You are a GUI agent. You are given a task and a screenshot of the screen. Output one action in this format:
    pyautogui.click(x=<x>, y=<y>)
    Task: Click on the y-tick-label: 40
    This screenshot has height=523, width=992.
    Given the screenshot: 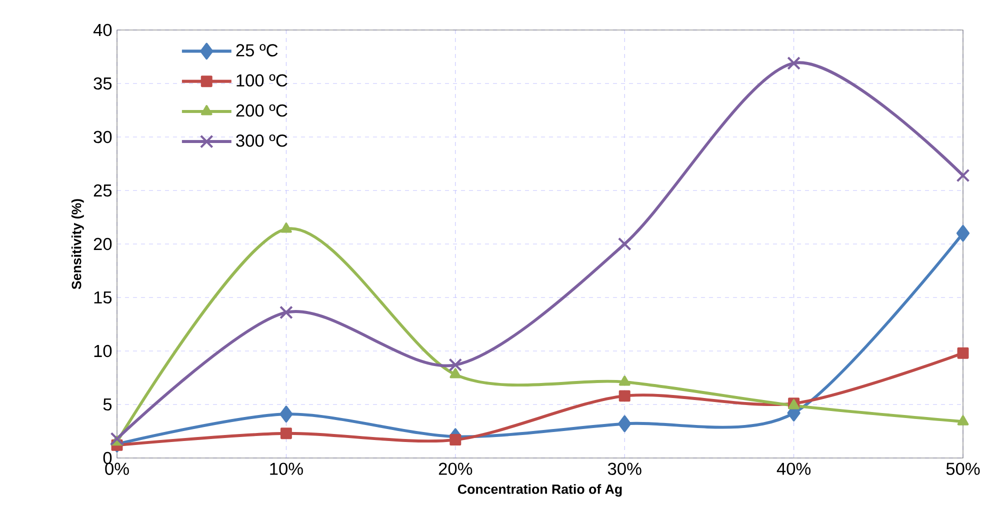 What is the action you would take?
    pyautogui.click(x=102, y=30)
    